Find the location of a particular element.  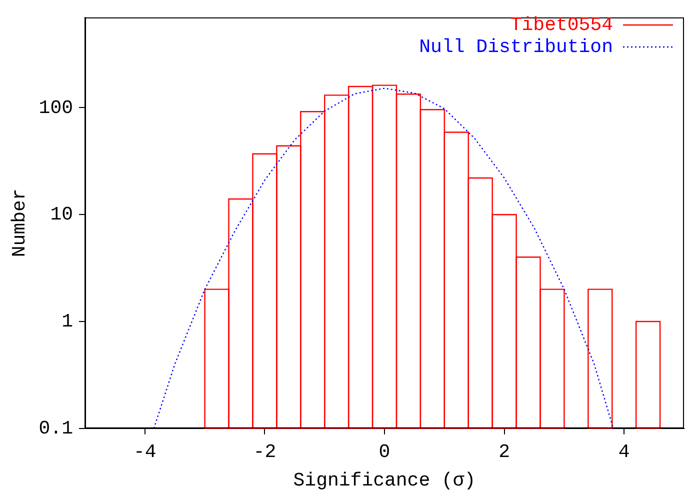

y-tick-label: 10 is located at coordinates (62, 215).